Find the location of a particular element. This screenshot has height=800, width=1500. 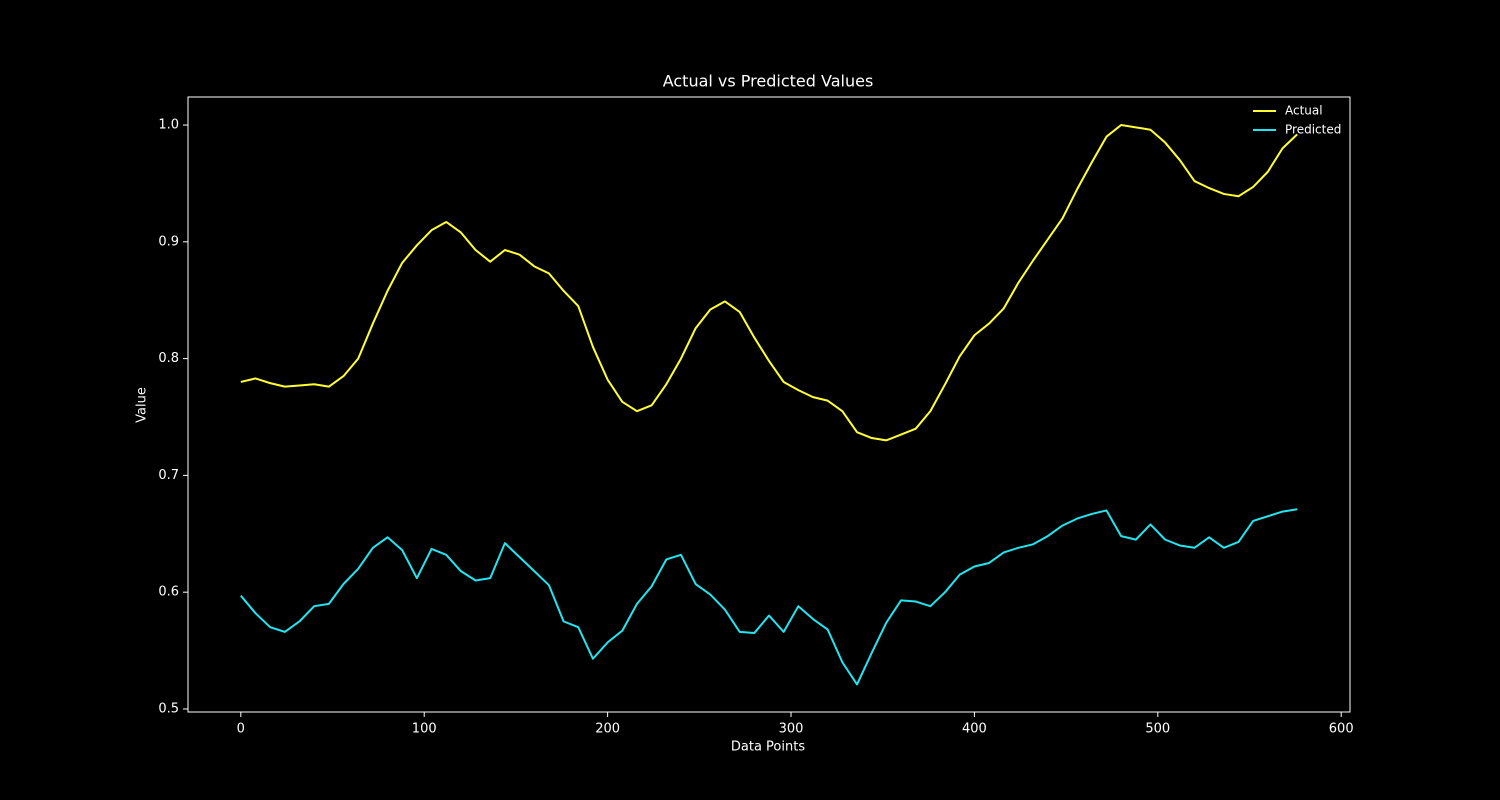

y-tick-label: 0.6 is located at coordinates (168, 592).